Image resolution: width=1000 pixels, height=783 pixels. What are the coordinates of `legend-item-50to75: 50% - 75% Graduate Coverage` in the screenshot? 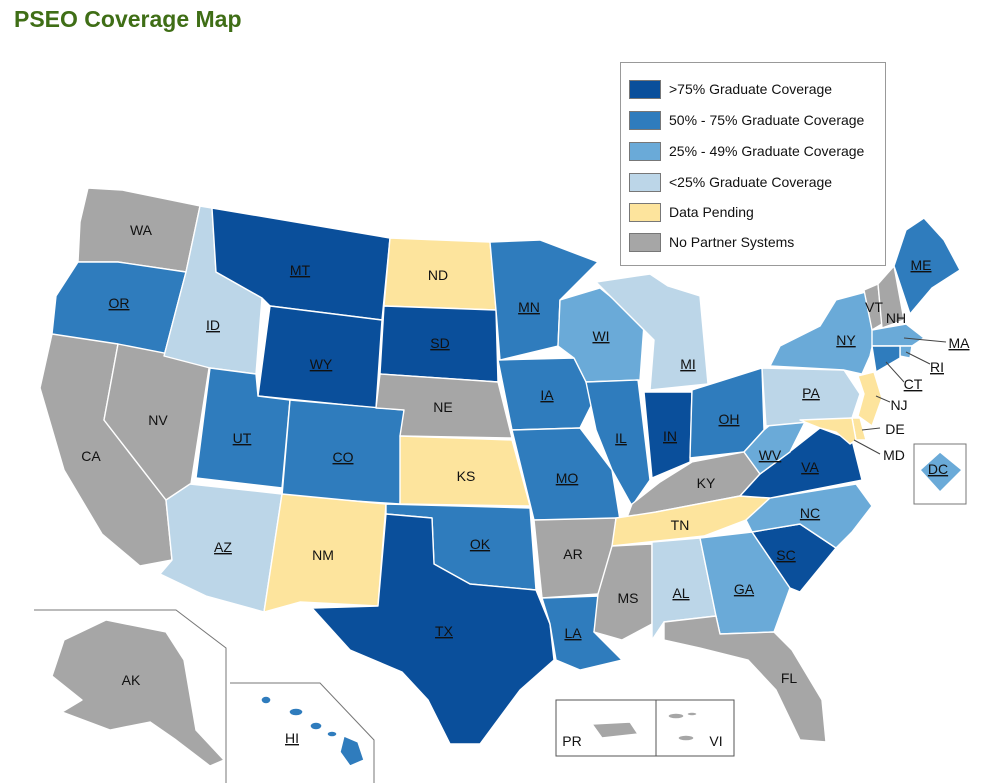 It's located at (746, 120).